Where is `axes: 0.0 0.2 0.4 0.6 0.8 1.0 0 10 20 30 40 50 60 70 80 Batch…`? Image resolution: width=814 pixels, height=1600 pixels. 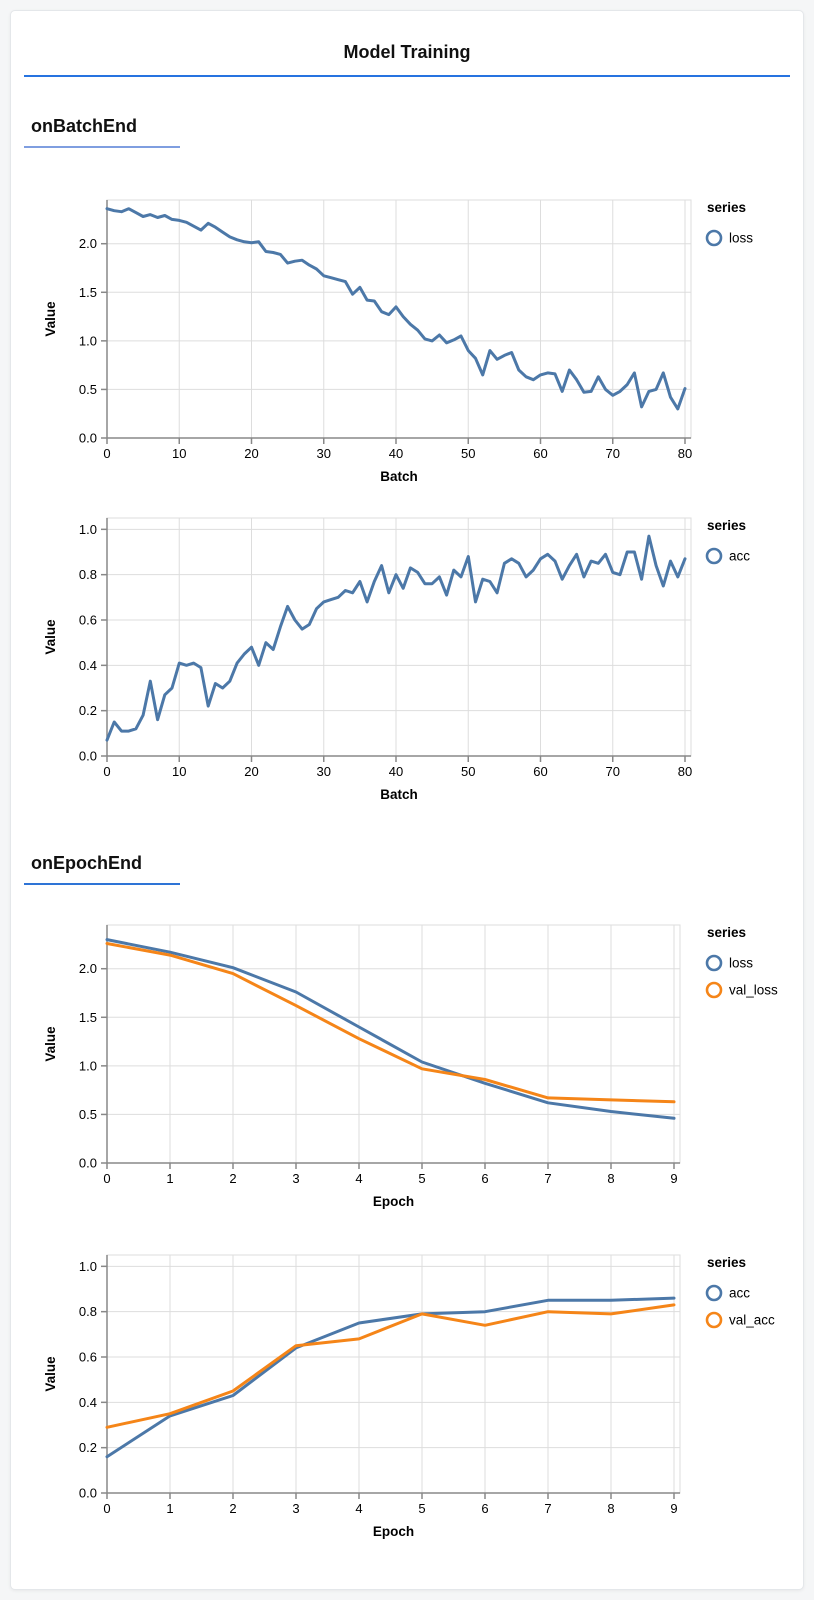 axes: 0.0 0.2 0.4 0.6 0.8 1.0 0 10 20 30 40 50 60 70 80 Batch… is located at coordinates (367, 660).